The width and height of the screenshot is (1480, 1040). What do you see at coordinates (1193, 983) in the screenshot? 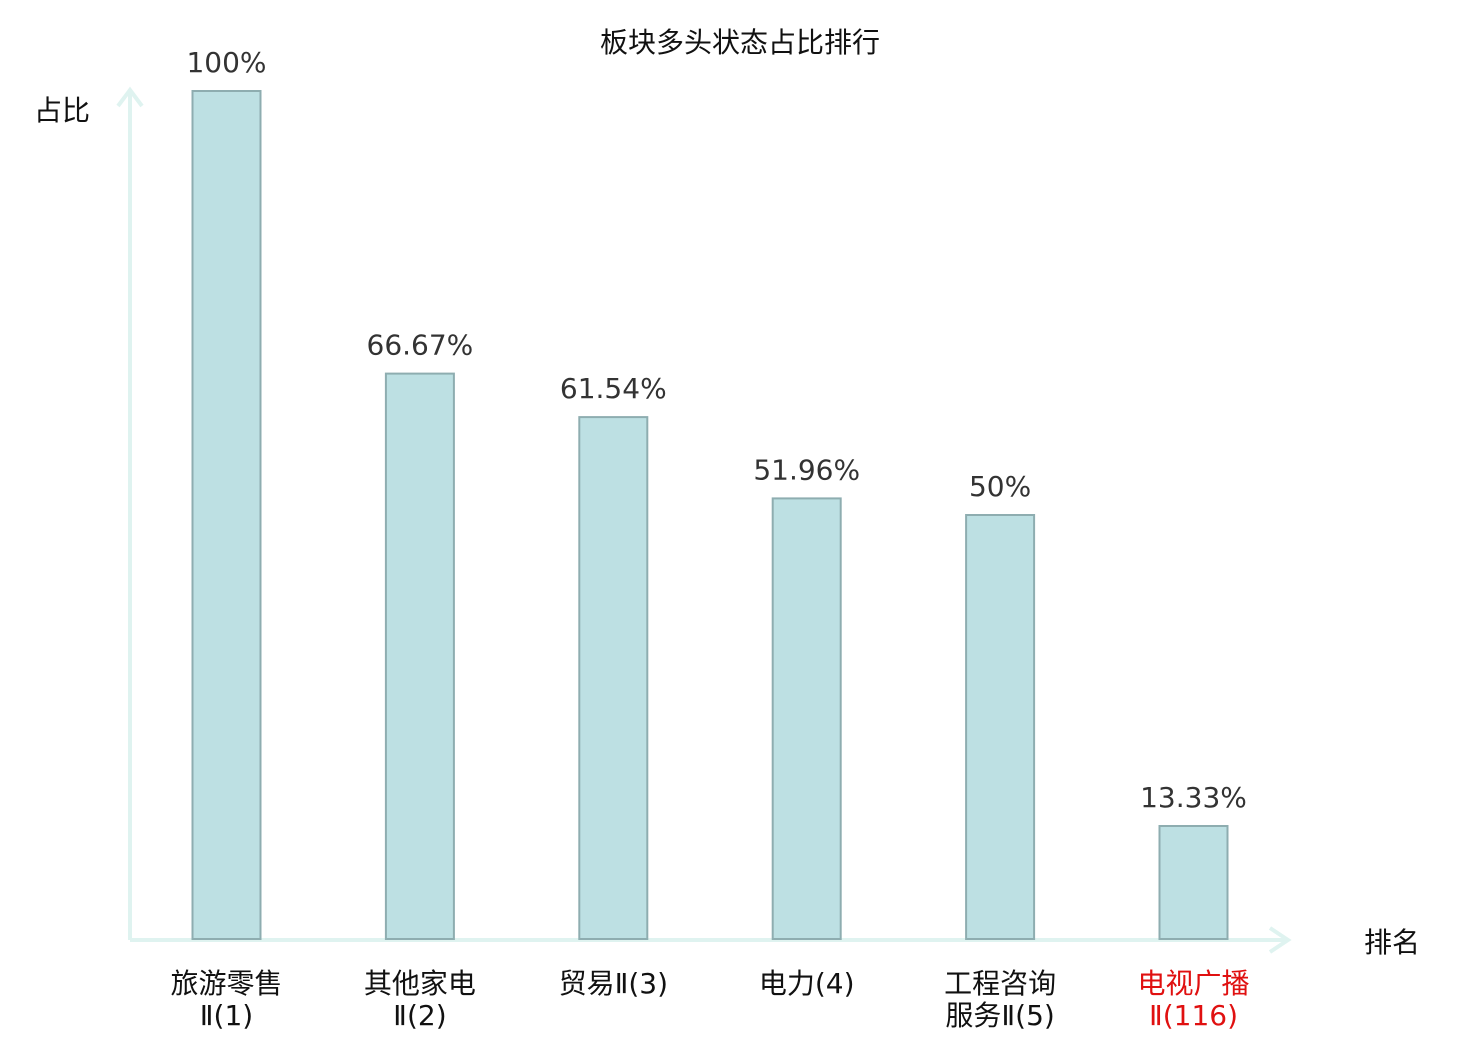
I see `category-label-line: 电视广播` at bounding box center [1193, 983].